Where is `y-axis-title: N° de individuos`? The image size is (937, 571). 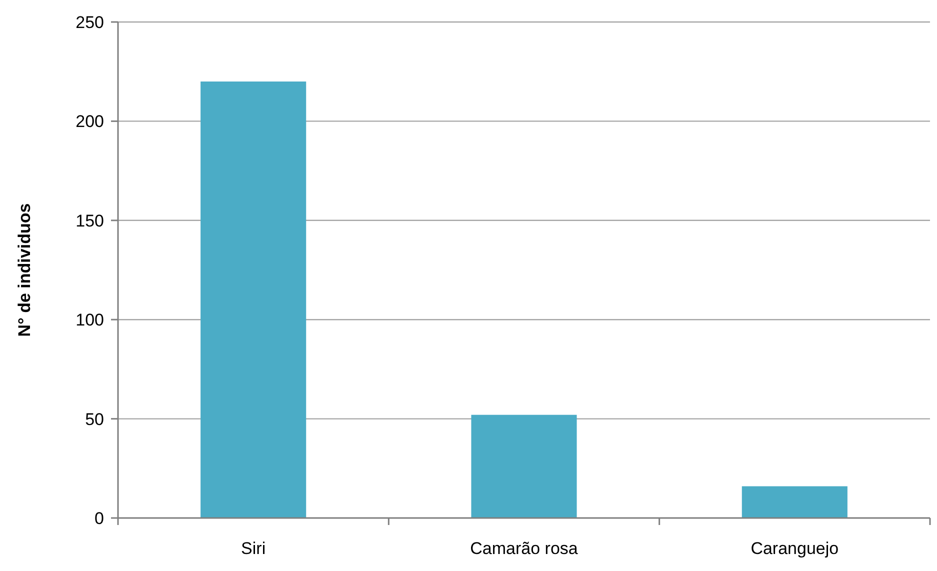
y-axis-title: N° de individuos is located at coordinates (24, 270).